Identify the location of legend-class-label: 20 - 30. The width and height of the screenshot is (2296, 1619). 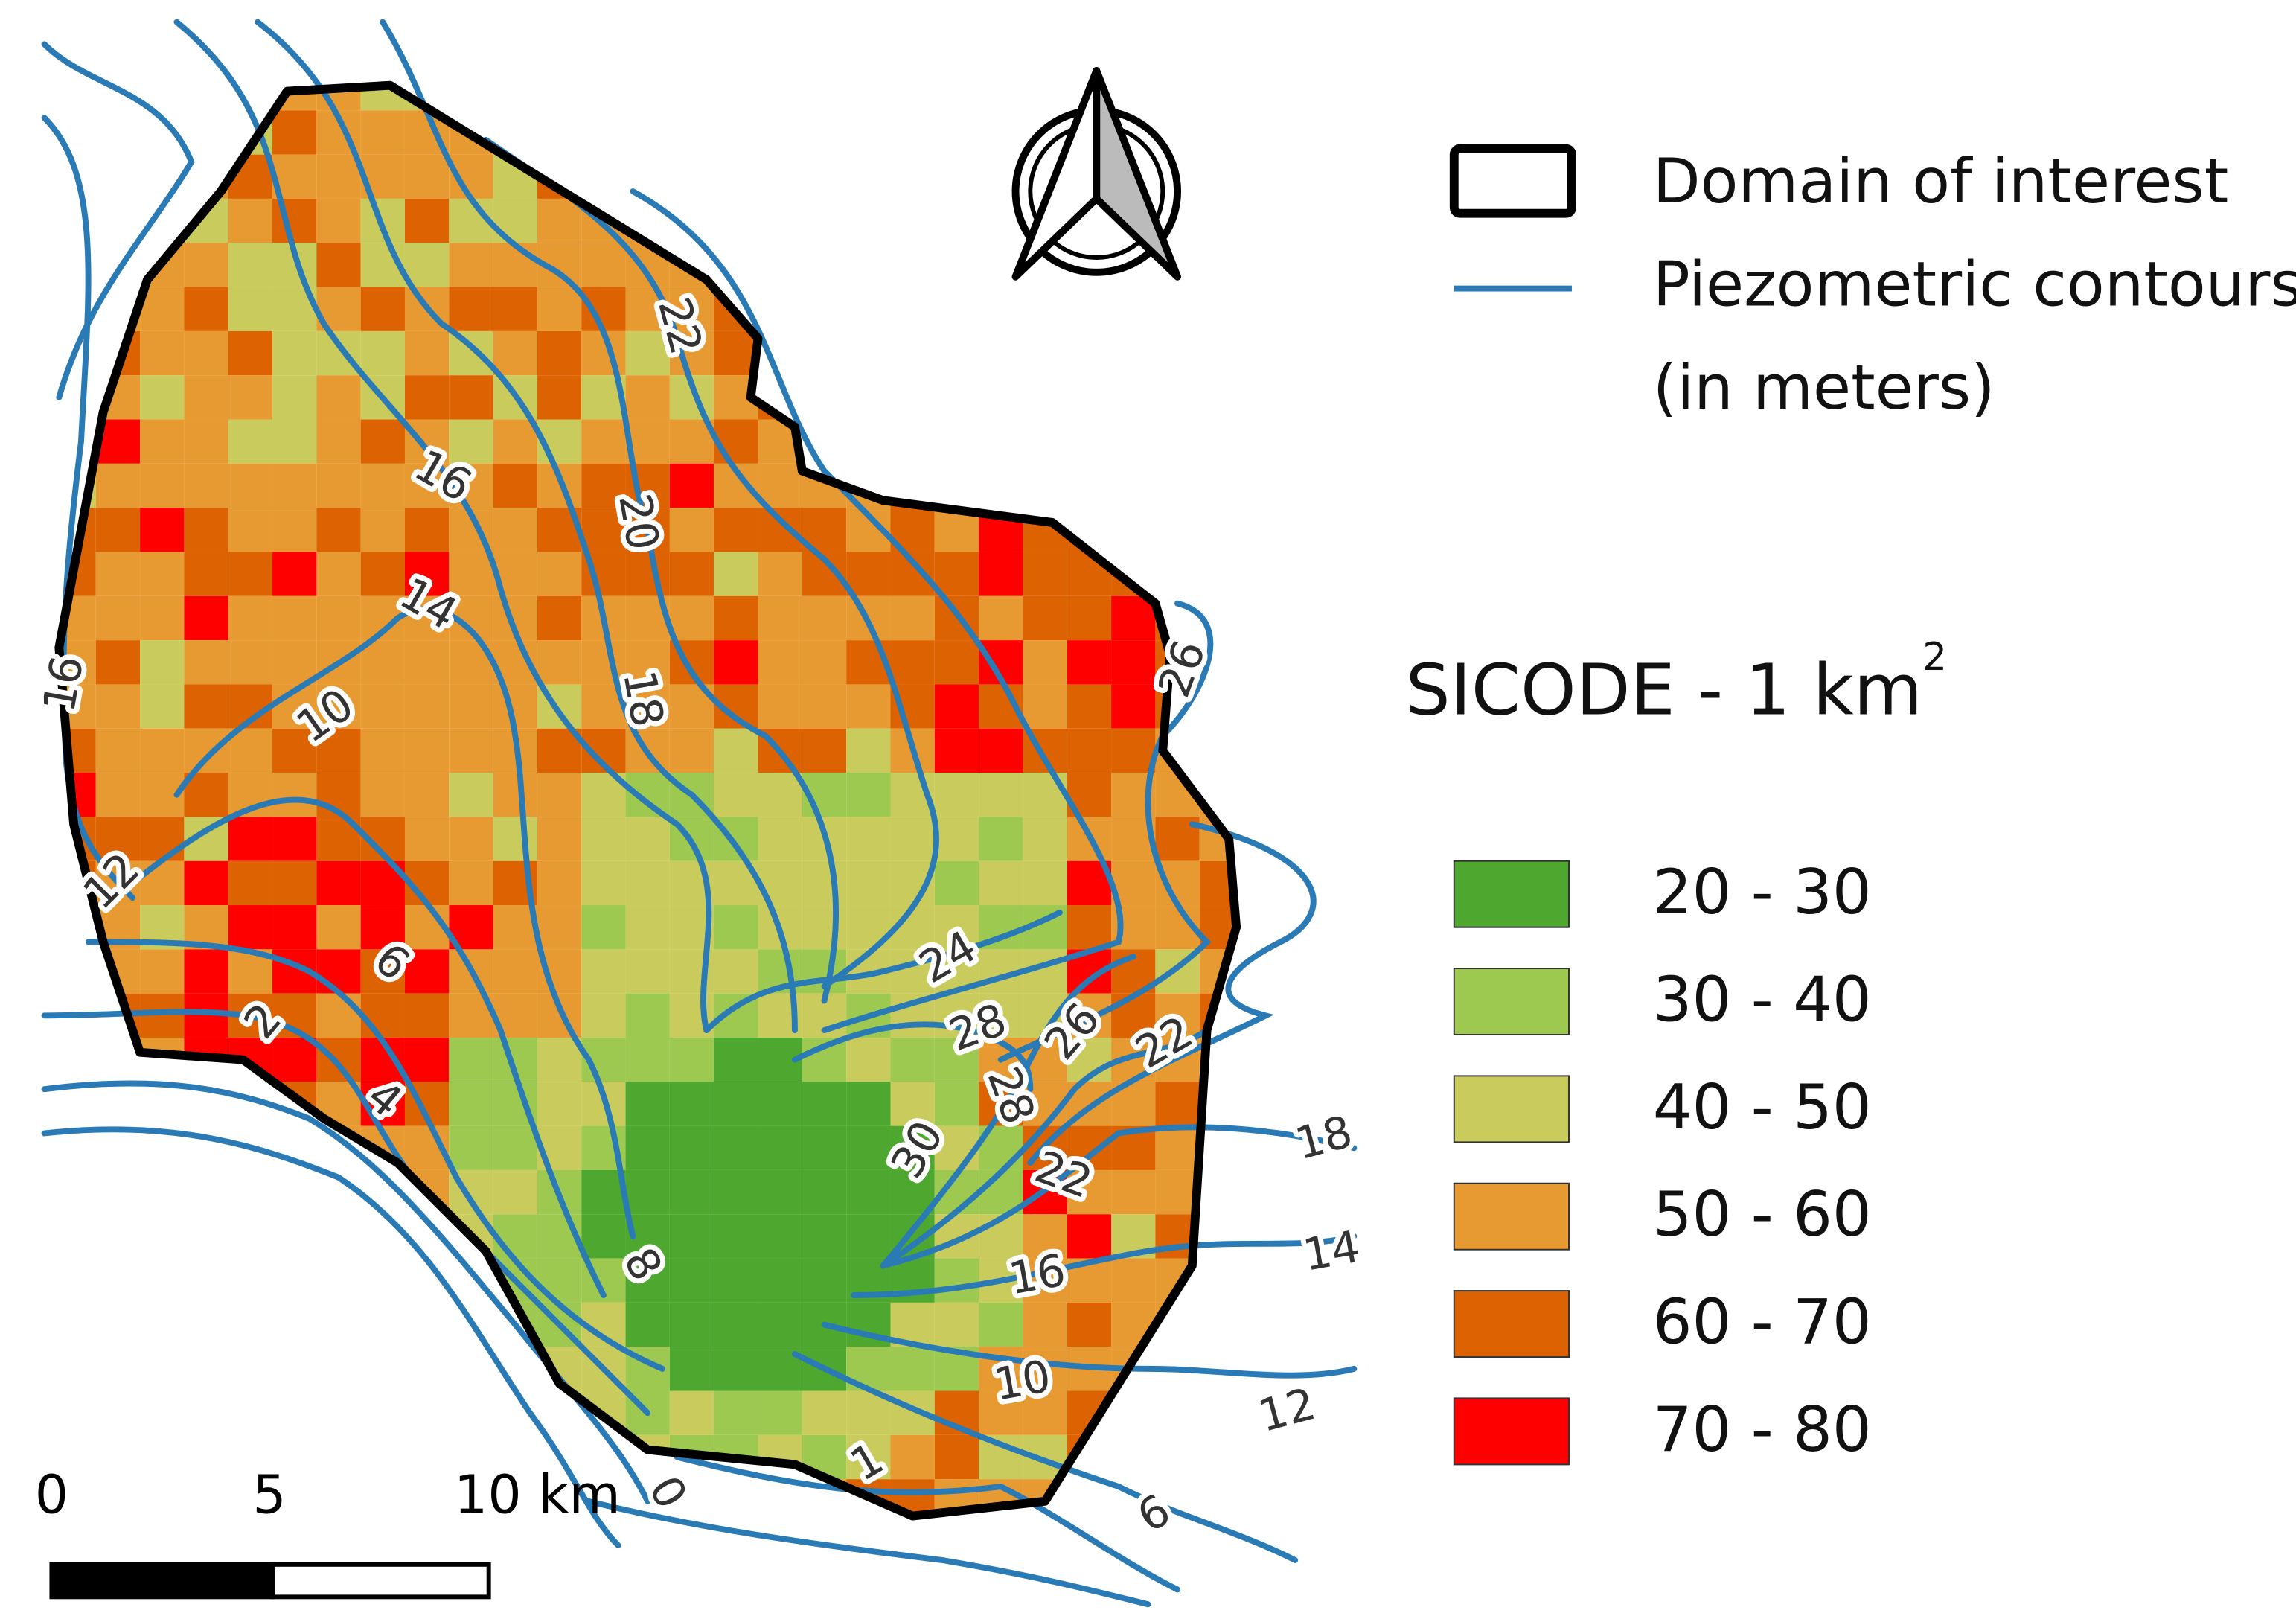
(1762, 892).